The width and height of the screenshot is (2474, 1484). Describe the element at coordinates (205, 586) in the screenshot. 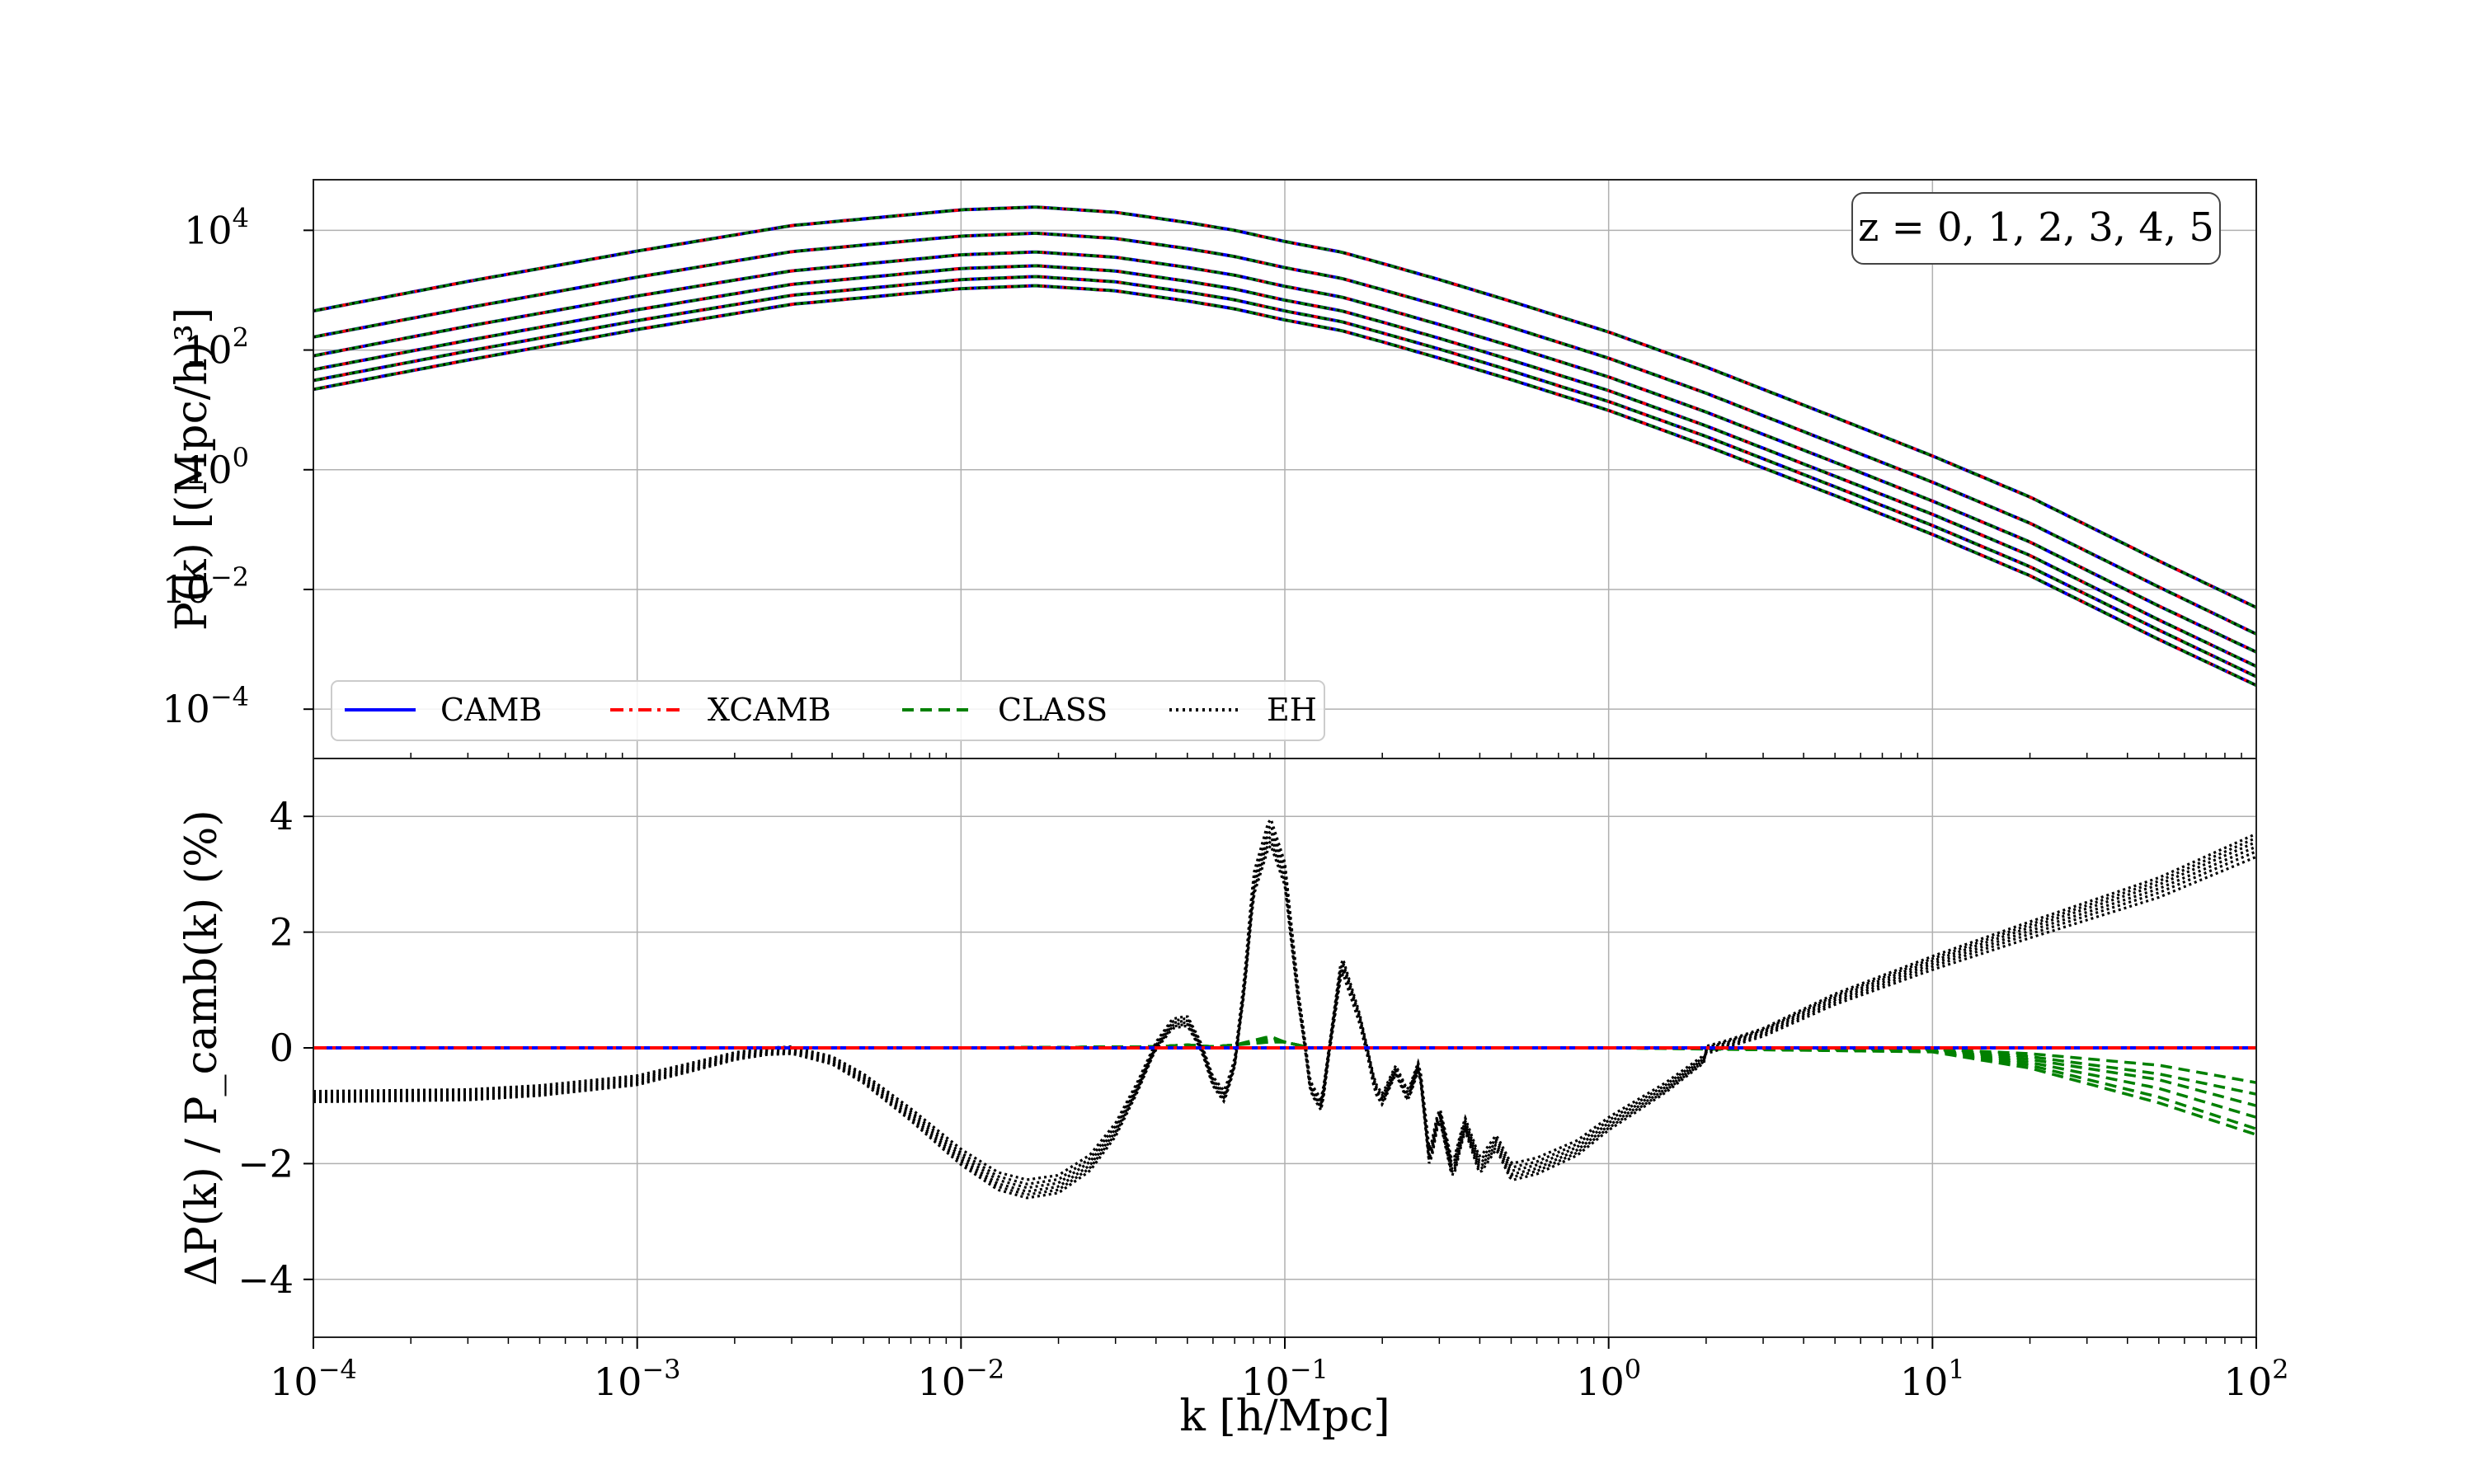

I see `top-ytick-label-3: 10⁻²` at that location.